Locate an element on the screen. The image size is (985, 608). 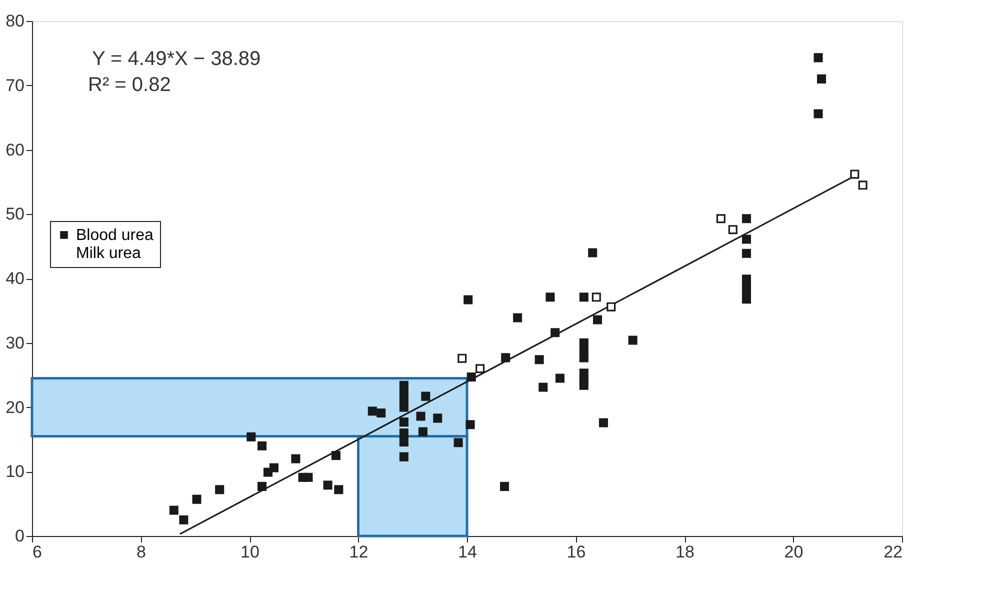
y-tick-label: 30 is located at coordinates (15, 342).